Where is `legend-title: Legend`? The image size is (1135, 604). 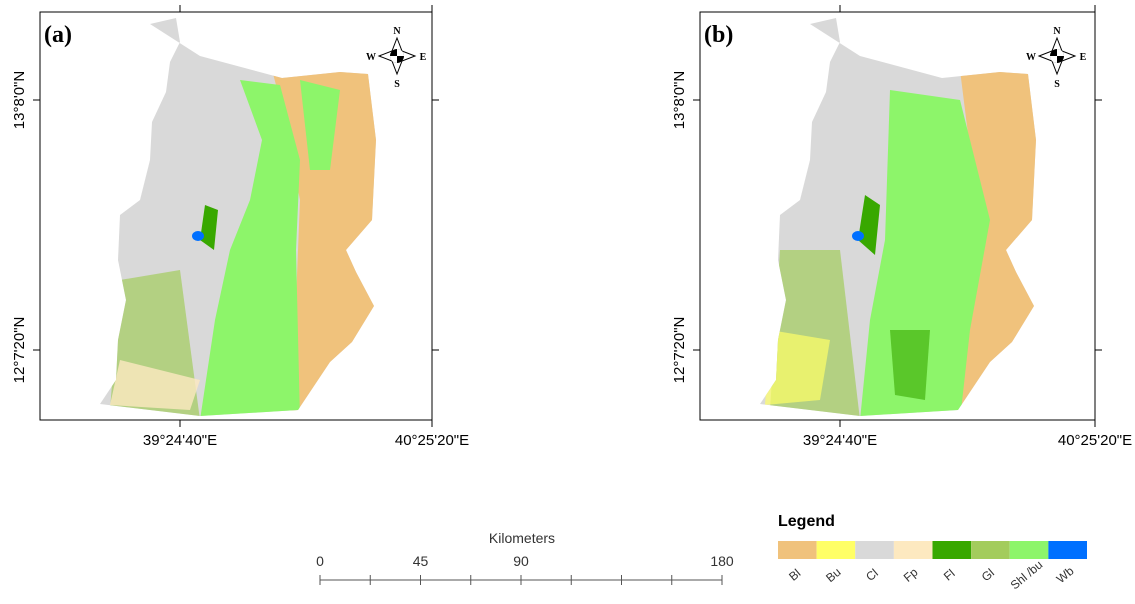
legend-title: Legend is located at coordinates (806, 521).